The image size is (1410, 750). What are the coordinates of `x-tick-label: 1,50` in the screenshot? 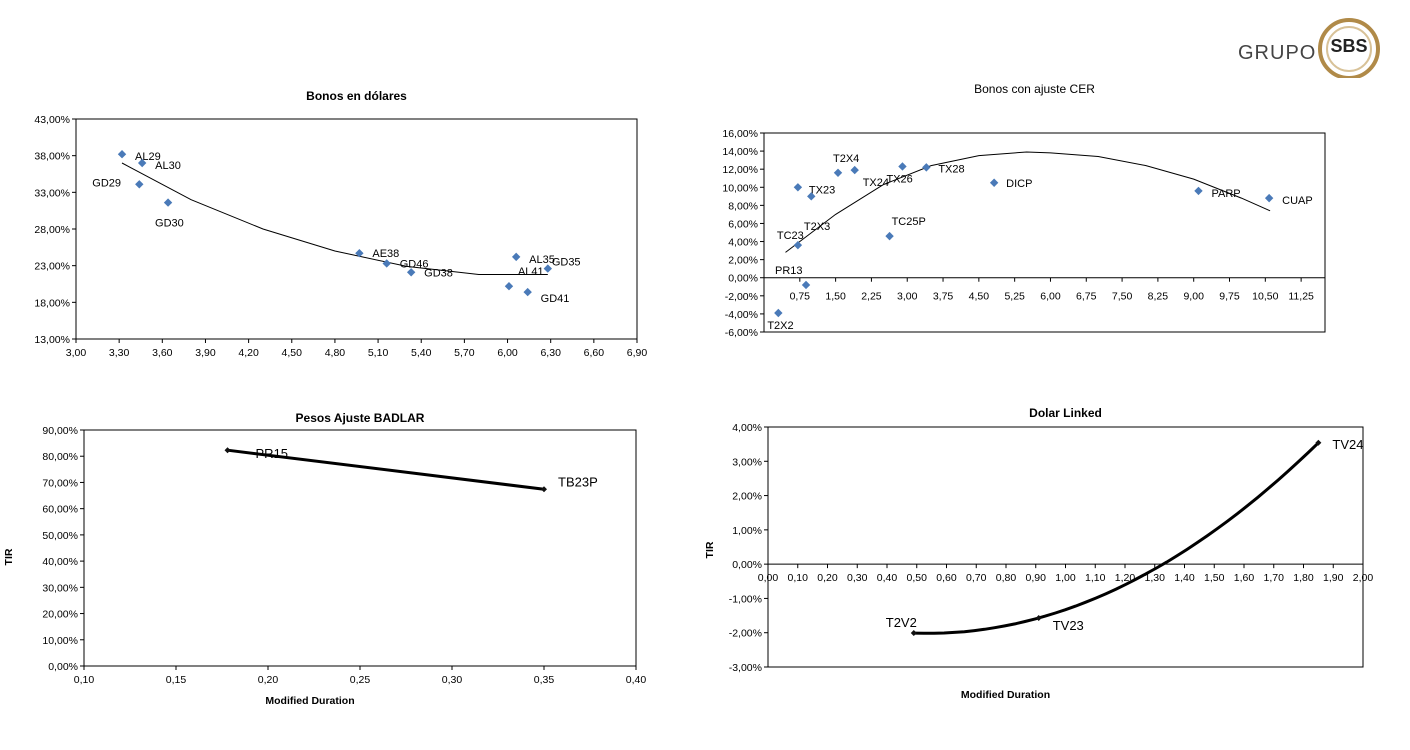 It's located at (1214, 578).